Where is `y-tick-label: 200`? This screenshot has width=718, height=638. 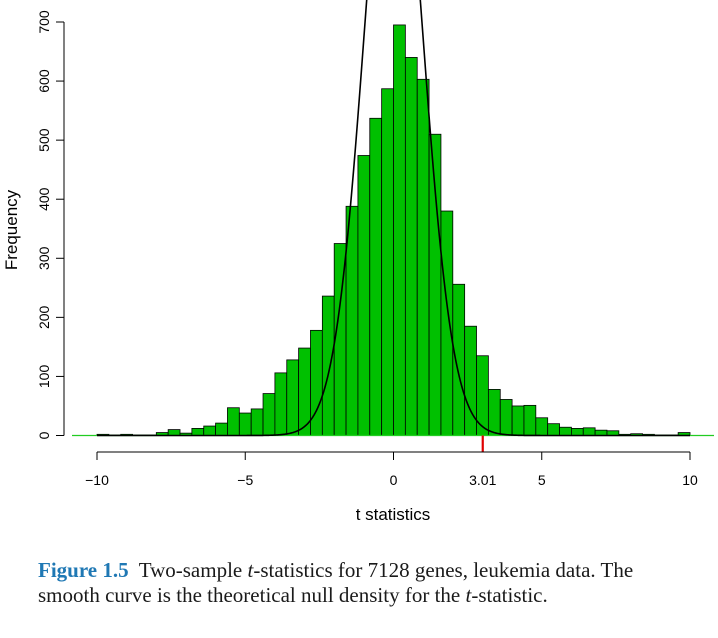 y-tick-label: 200 is located at coordinates (44, 317).